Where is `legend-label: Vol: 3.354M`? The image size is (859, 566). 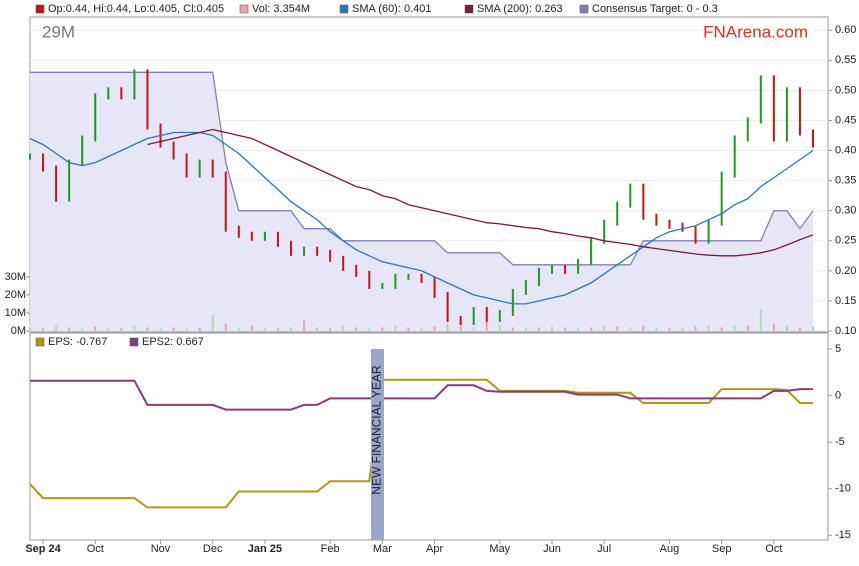 legend-label: Vol: 3.354M is located at coordinates (281, 9).